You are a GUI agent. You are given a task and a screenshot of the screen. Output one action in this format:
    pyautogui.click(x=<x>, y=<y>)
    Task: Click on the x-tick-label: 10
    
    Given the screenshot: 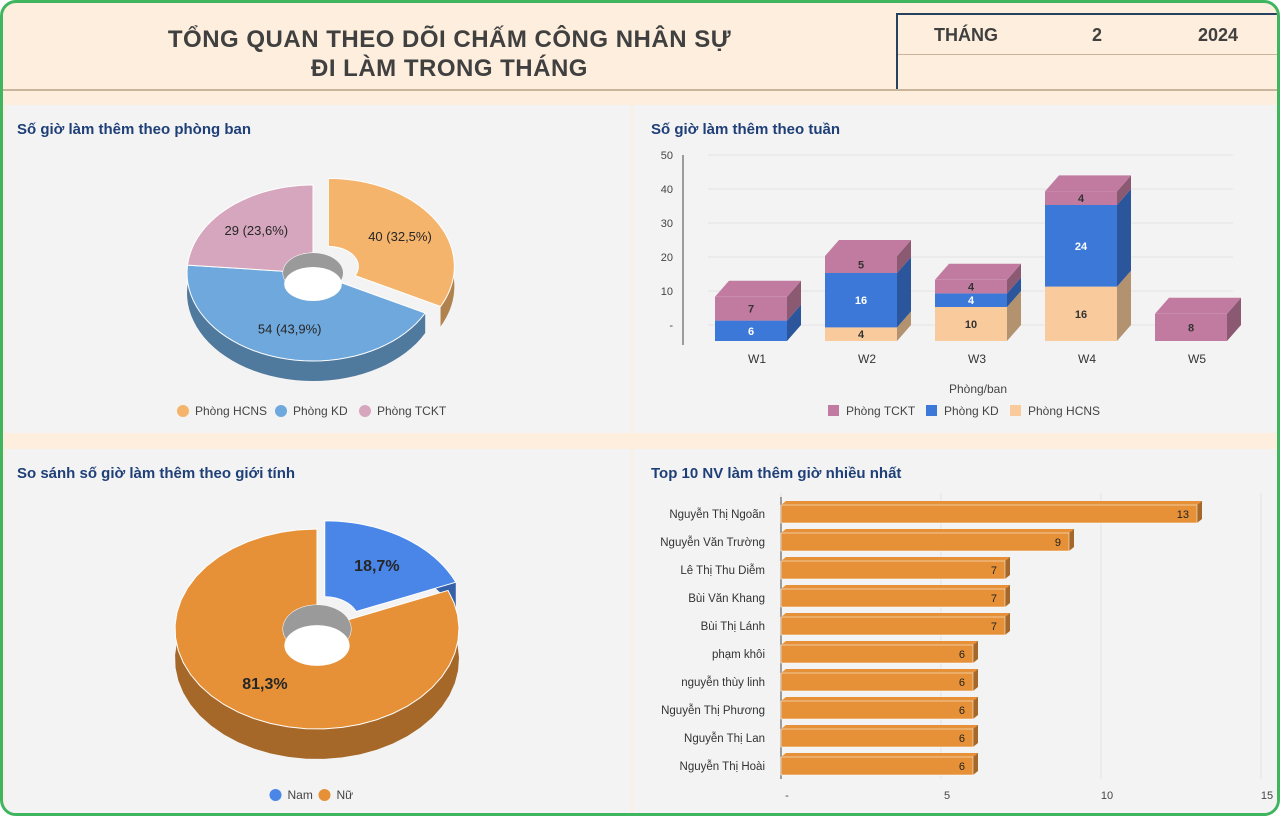 What is the action you would take?
    pyautogui.click(x=1107, y=796)
    